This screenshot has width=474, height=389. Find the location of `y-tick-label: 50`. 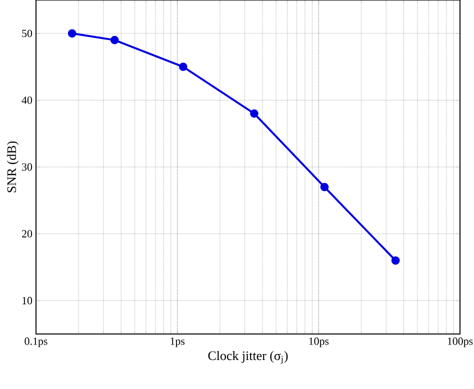

y-tick-label: 50 is located at coordinates (27, 34).